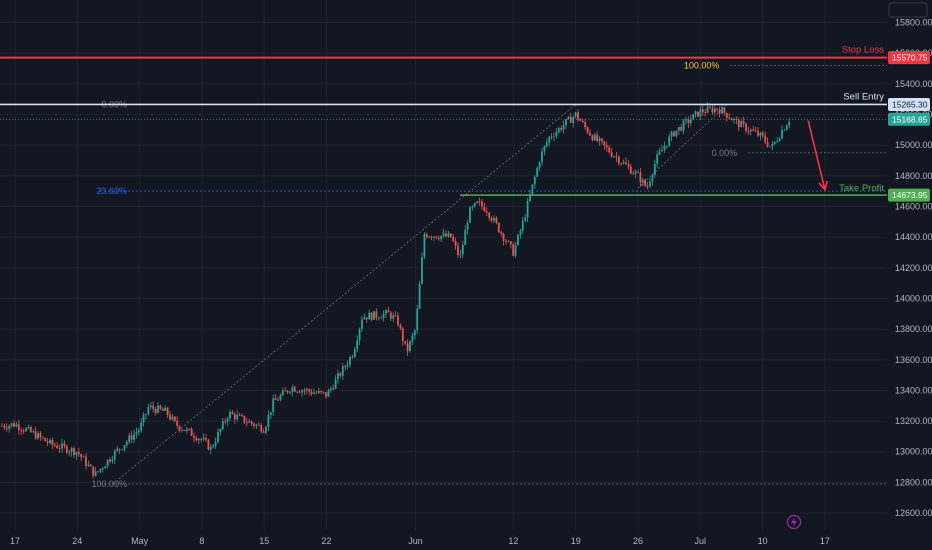 This screenshot has width=932, height=550. What do you see at coordinates (913, 84) in the screenshot?
I see `y-tick-label: 15400.00` at bounding box center [913, 84].